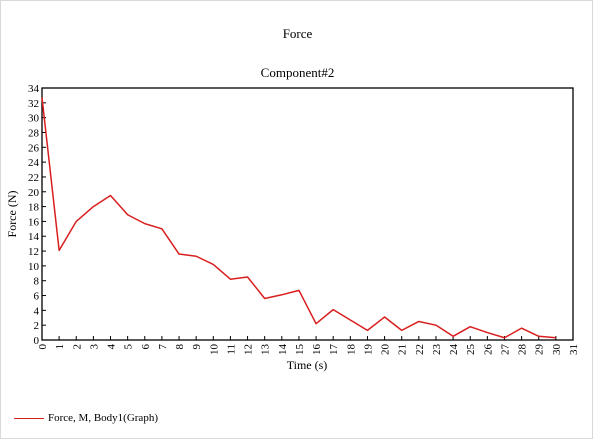 The height and width of the screenshot is (441, 595). I want to click on x-tick-label: 1, so click(60, 347).